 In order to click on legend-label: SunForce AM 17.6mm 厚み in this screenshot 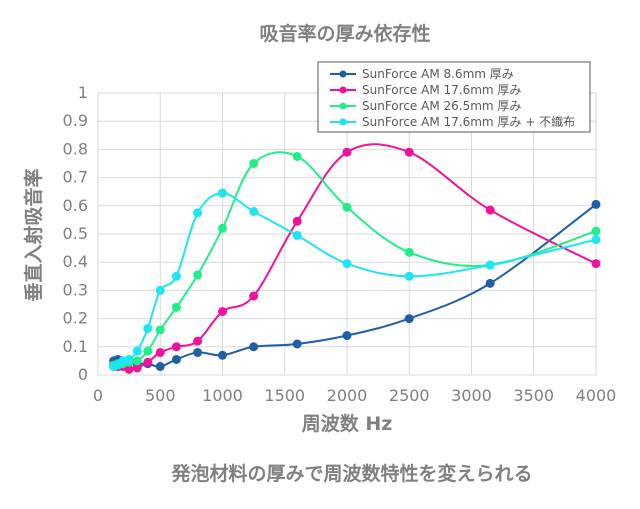, I will do `click(441, 90)`.